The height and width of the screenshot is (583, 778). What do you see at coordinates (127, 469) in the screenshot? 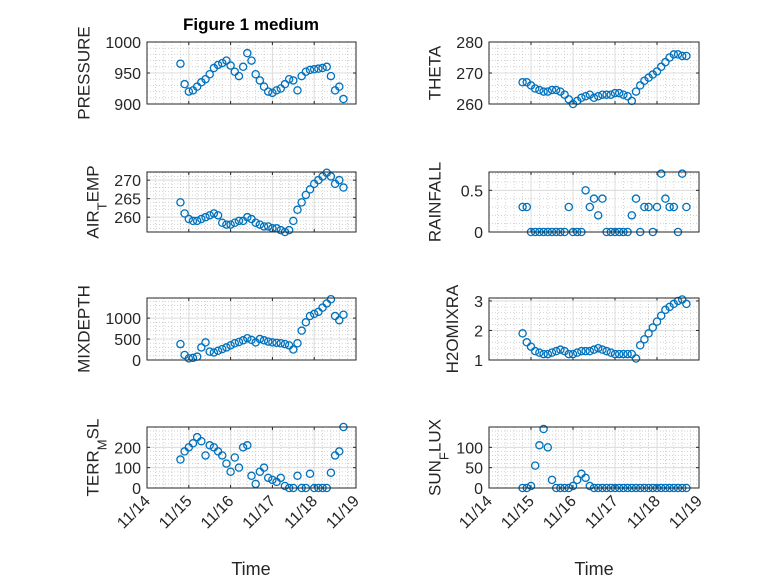
I see `y-tick-label: 100` at bounding box center [127, 469].